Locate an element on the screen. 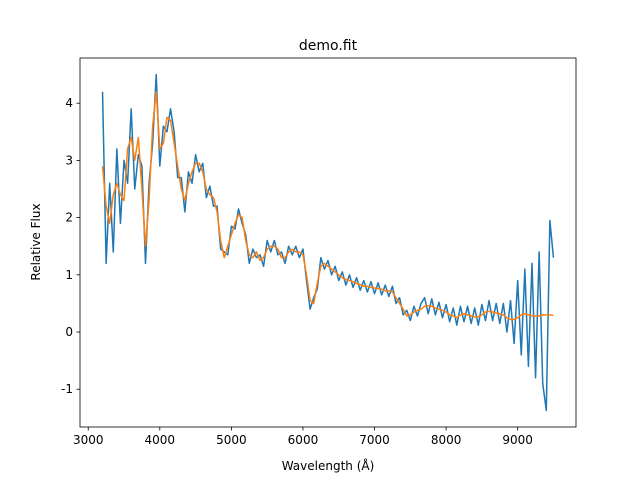 This screenshot has height=480, width=640. x-tick-label: 7000 is located at coordinates (374, 440).